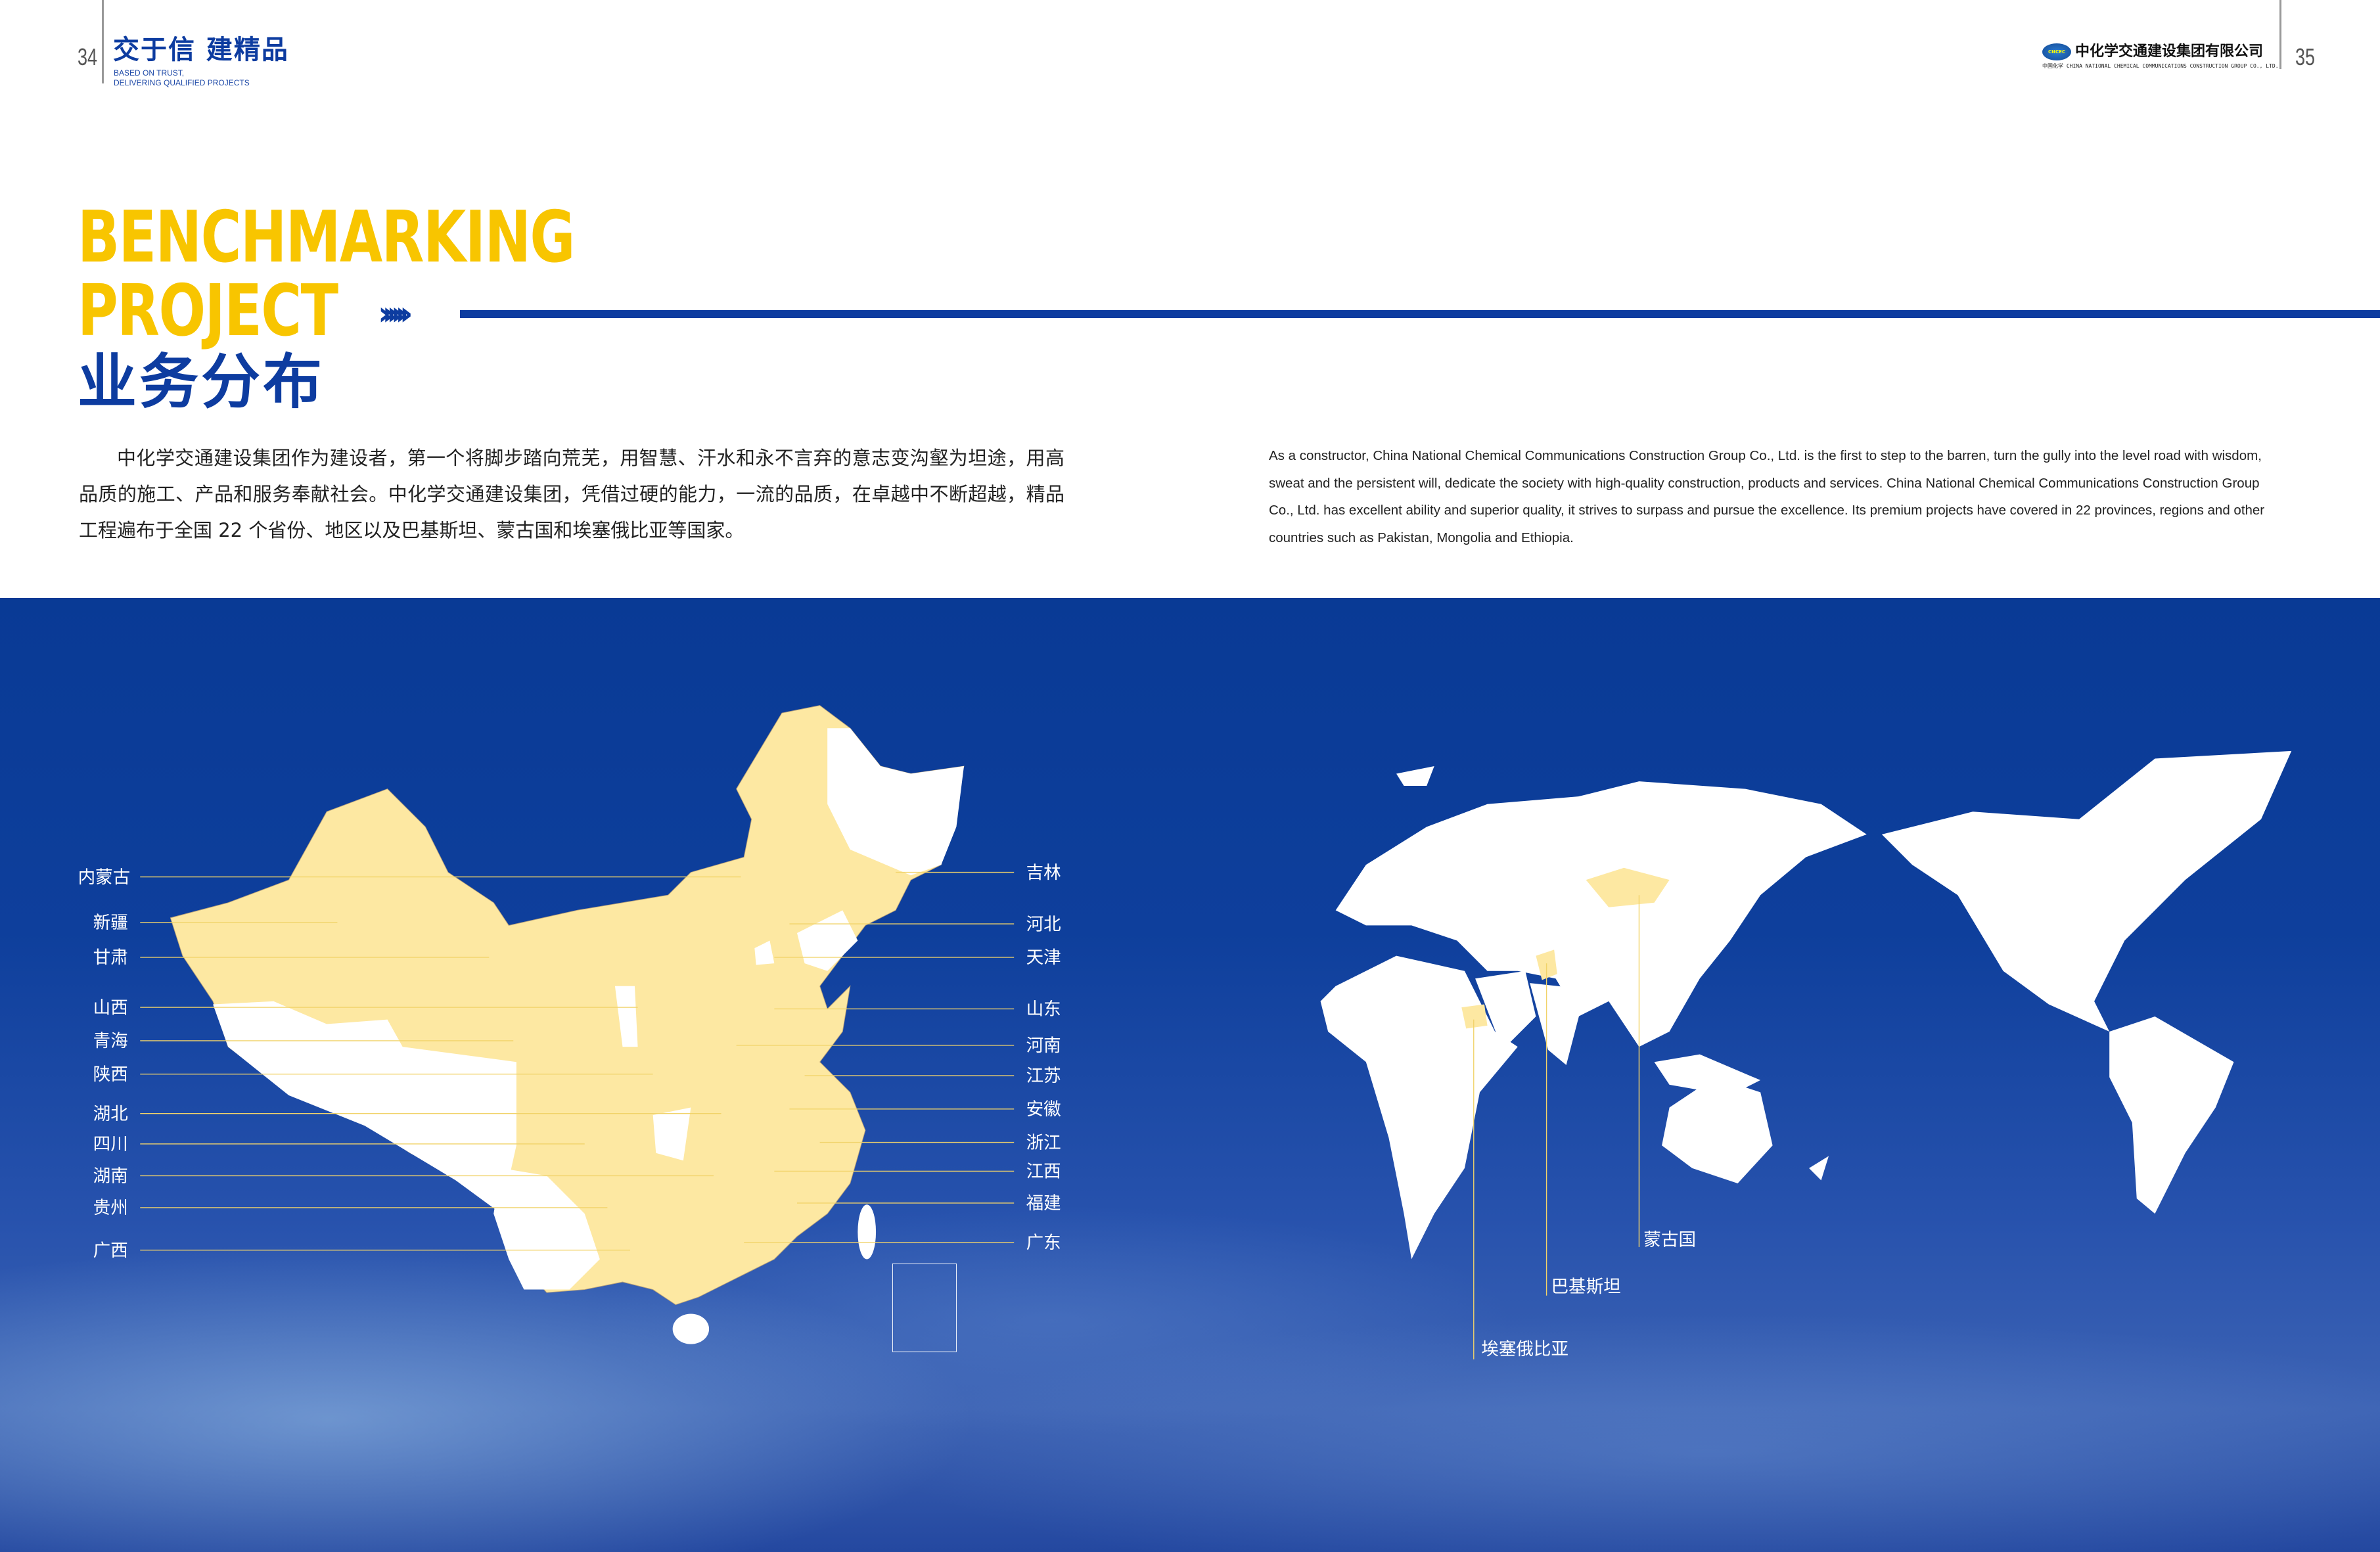  Describe the element at coordinates (1628, 887) in the screenshot. I see `country-mongolia` at that location.